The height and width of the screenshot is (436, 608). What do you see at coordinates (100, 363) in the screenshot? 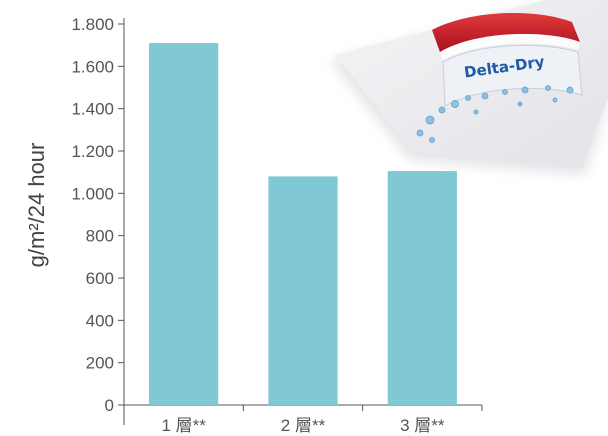
I see `y-tick-label: 200` at bounding box center [100, 363].